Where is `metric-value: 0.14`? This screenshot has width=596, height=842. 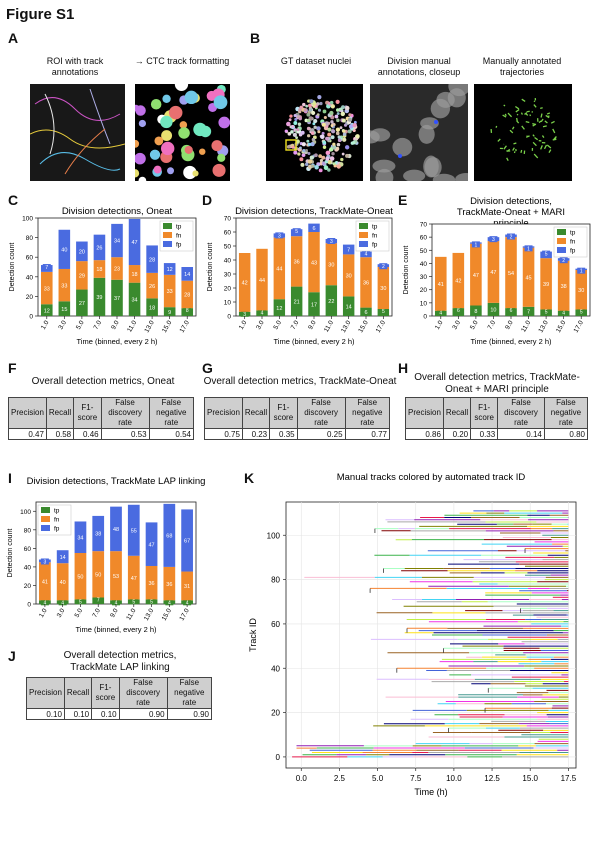
metric-value: 0.14 is located at coordinates (521, 434).